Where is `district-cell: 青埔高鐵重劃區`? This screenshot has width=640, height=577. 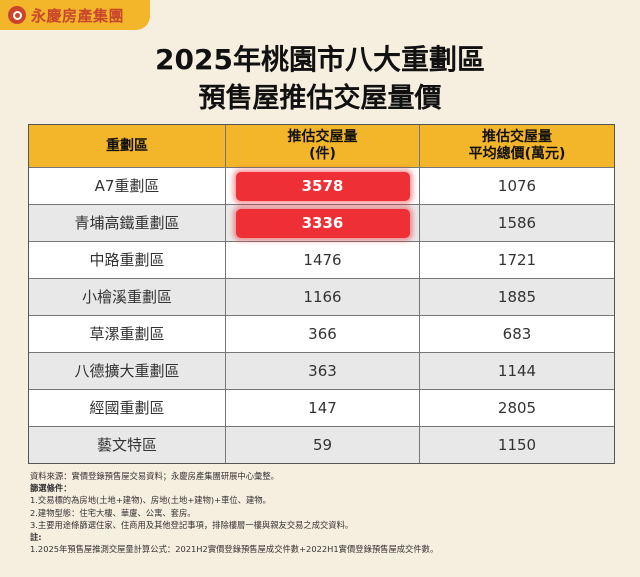
district-cell: 青埔高鐵重劃區 is located at coordinates (127, 222).